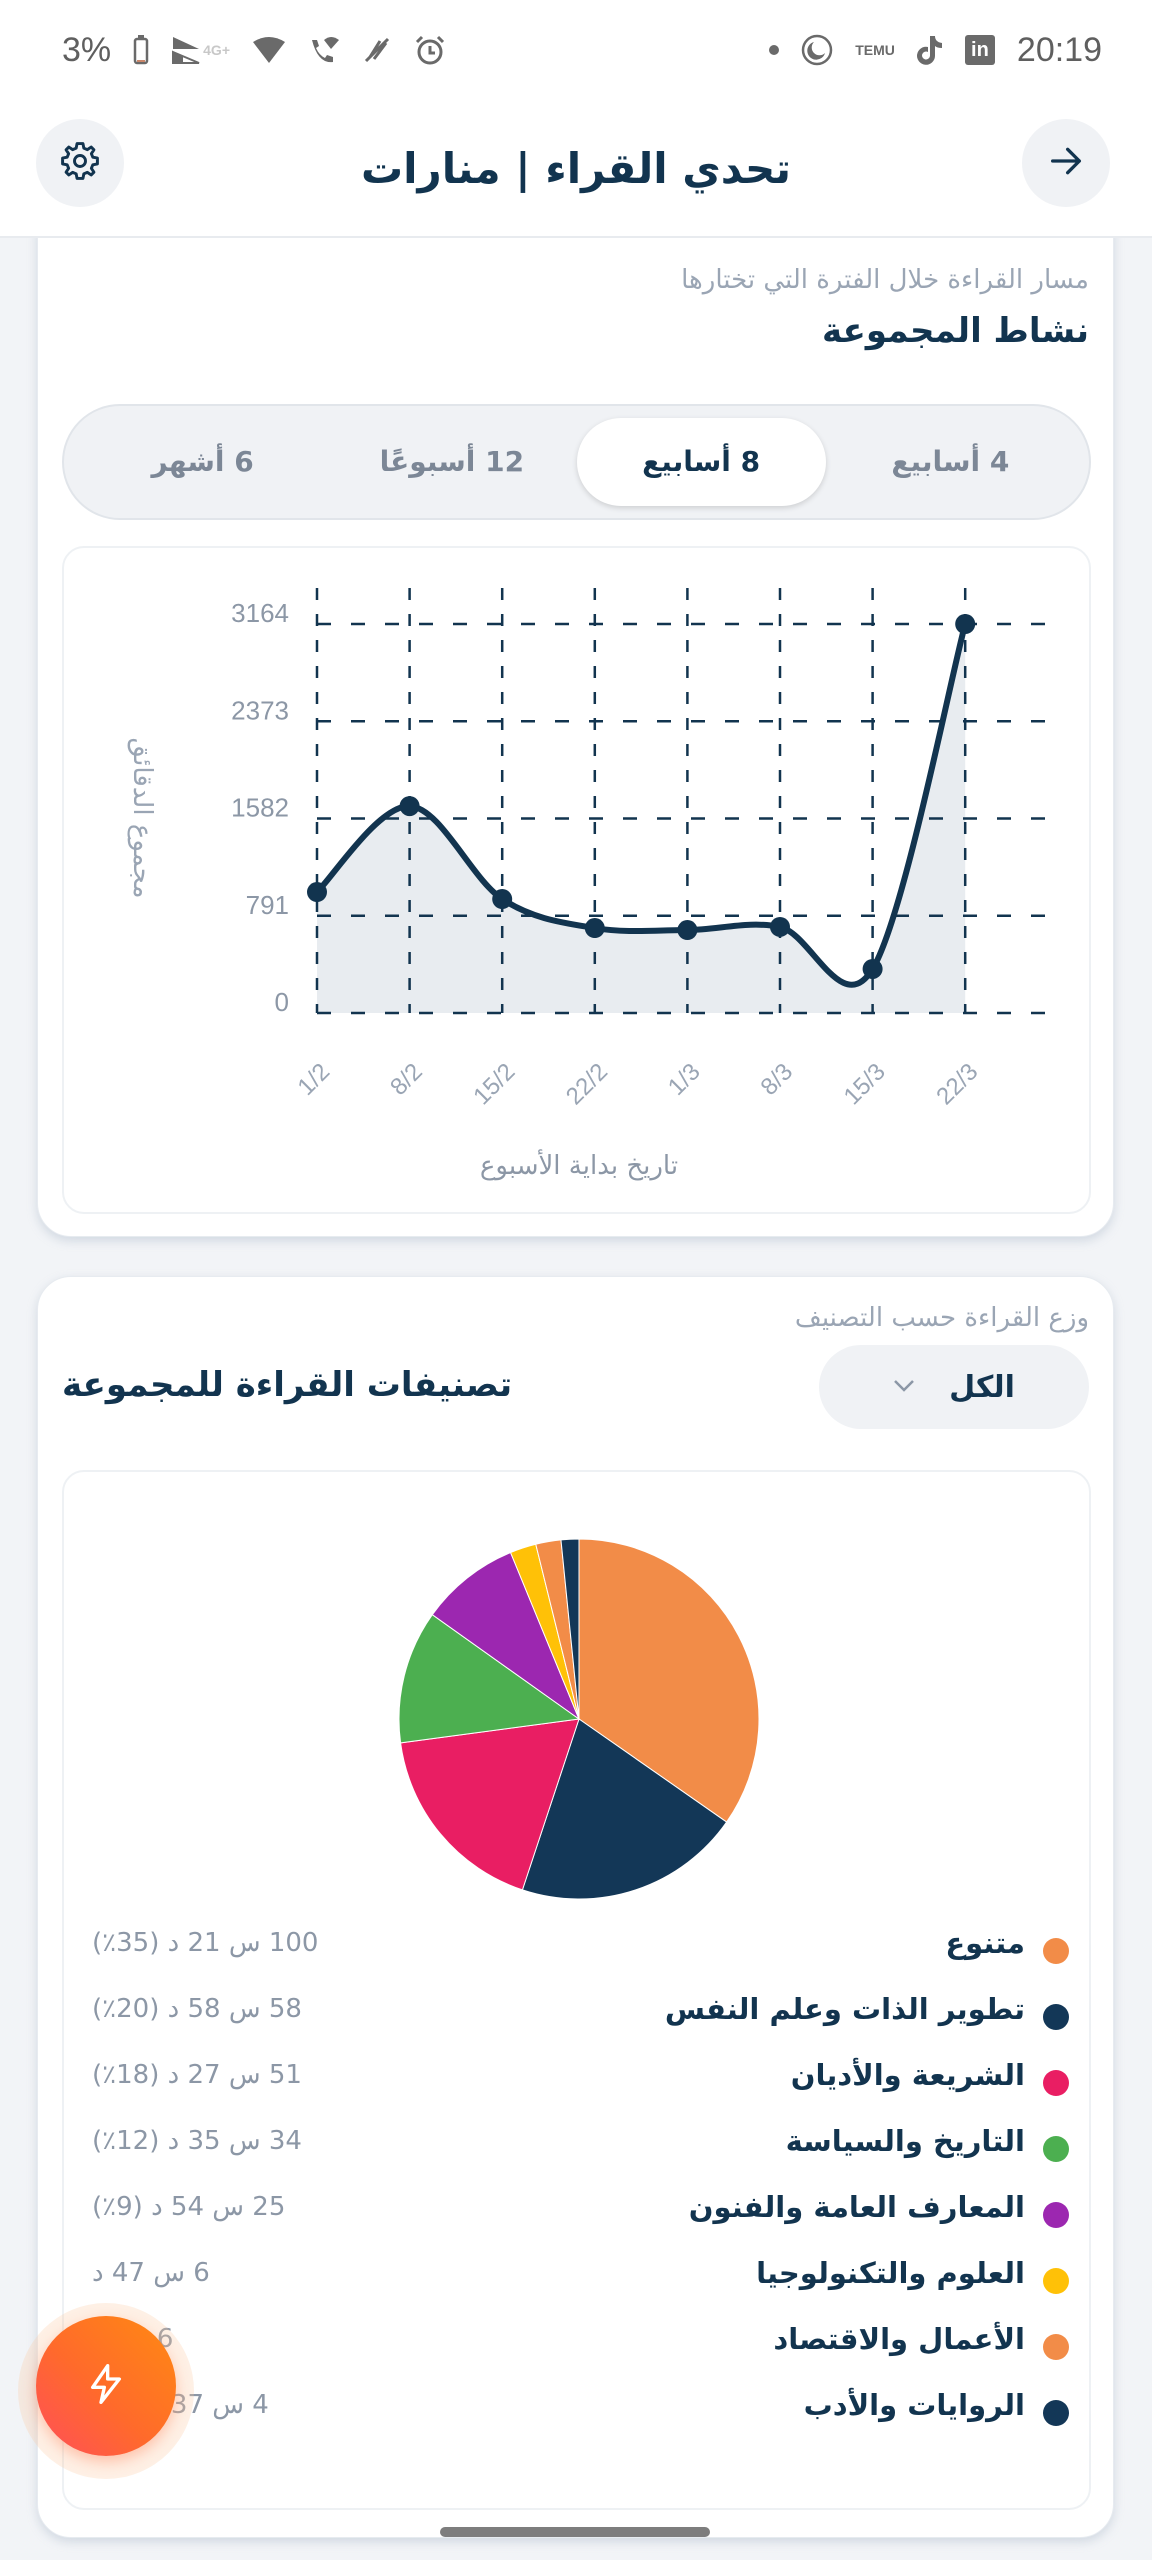 The image size is (1152, 2560). What do you see at coordinates (885, 280) in the screenshot?
I see `activity-subtitle: مسار القراءة خلال الفترة التي تختارها` at bounding box center [885, 280].